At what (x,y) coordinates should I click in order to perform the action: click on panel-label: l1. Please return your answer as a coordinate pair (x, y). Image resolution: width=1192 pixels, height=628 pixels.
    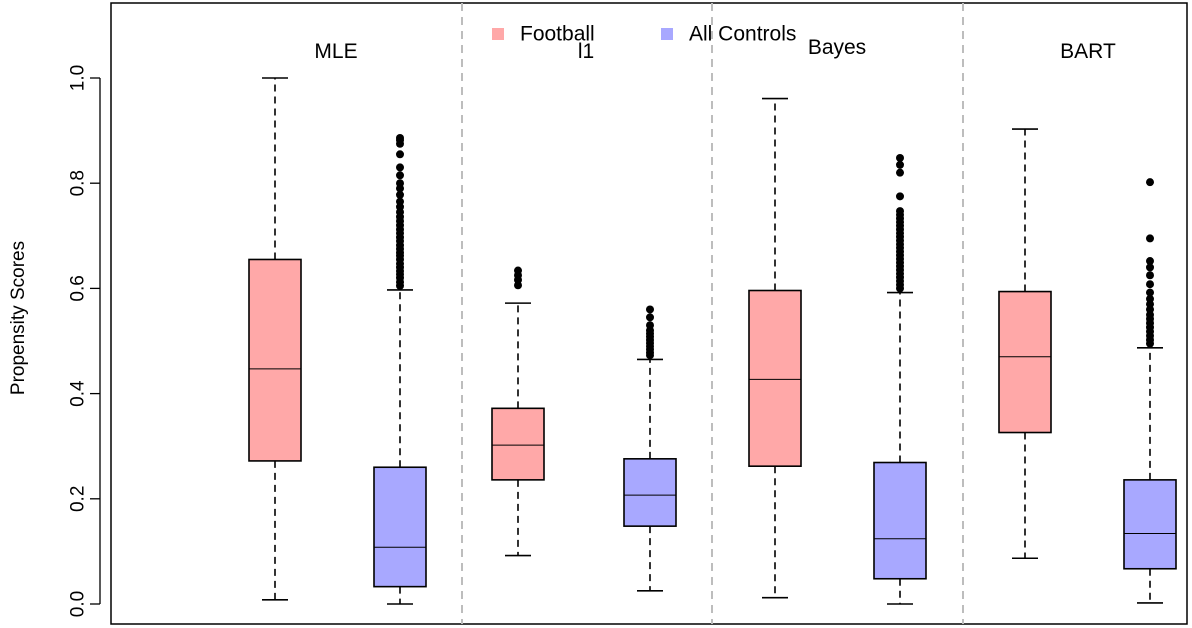
    Looking at the image, I should click on (586, 51).